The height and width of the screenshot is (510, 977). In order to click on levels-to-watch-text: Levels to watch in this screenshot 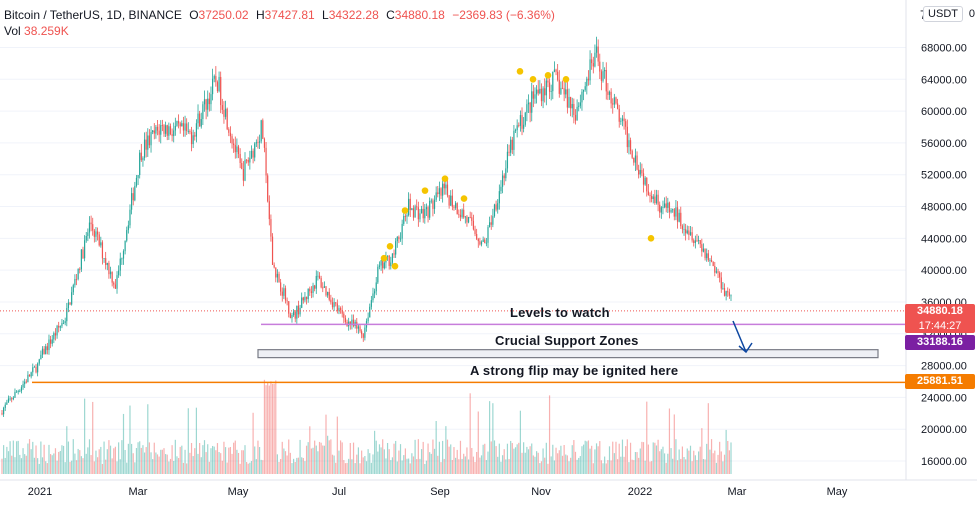, I will do `click(560, 312)`.